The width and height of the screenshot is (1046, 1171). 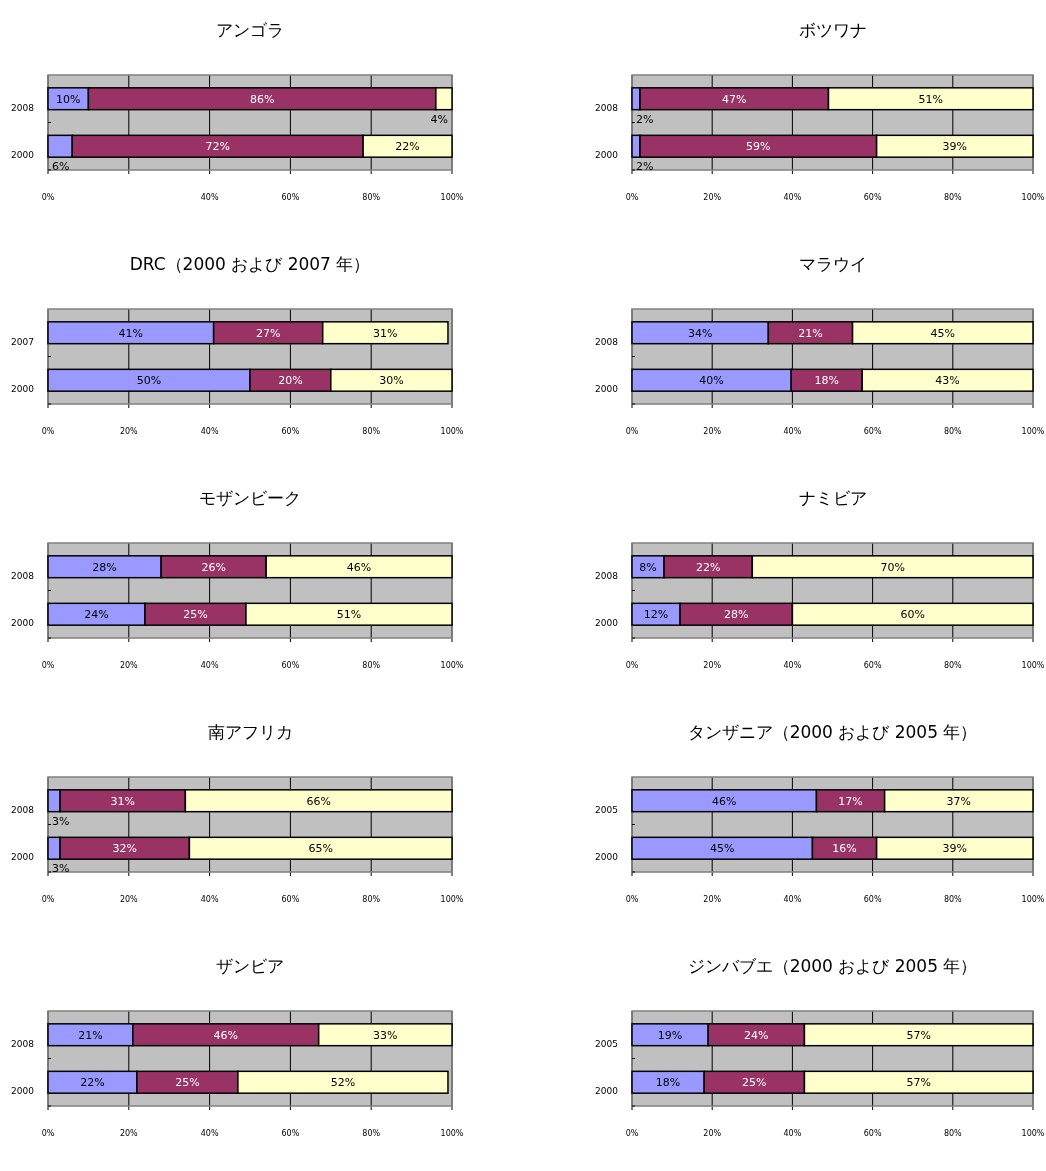 I want to click on data-label: 22%, so click(x=407, y=147).